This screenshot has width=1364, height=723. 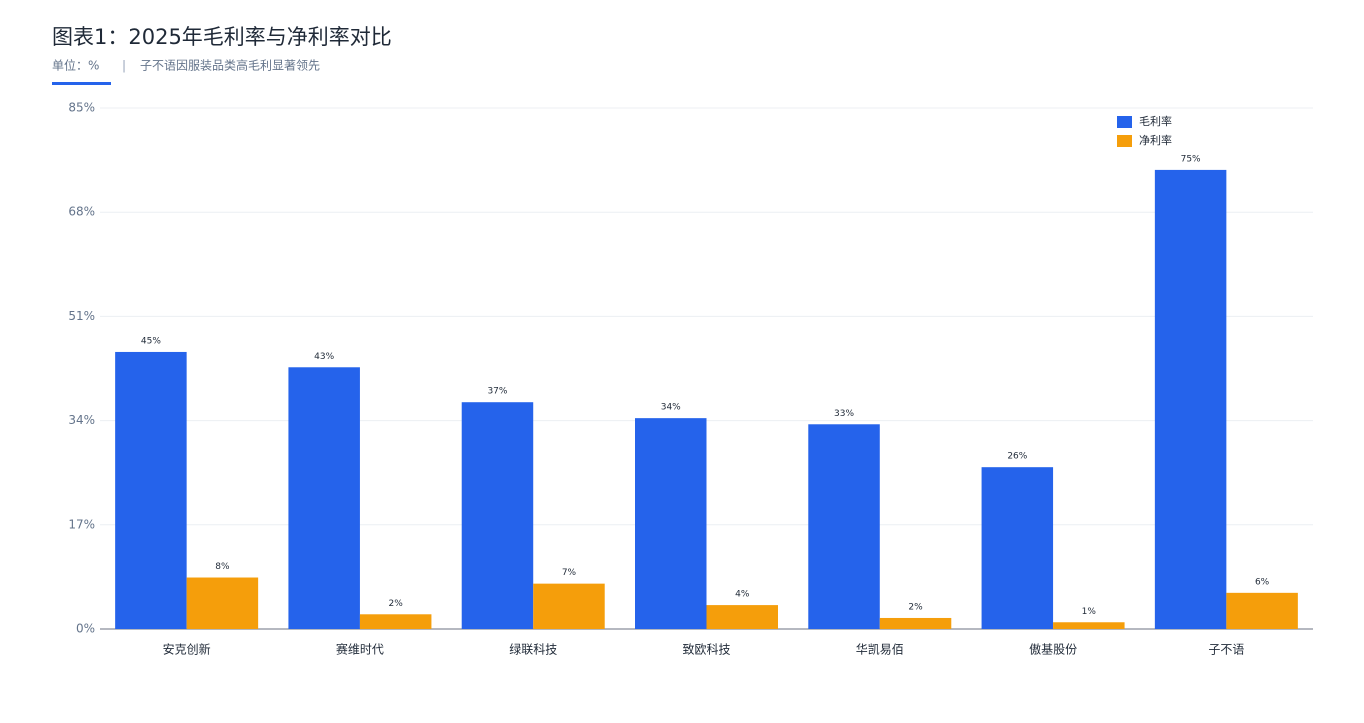 What do you see at coordinates (222, 567) in the screenshot?
I see `value-label: 8%` at bounding box center [222, 567].